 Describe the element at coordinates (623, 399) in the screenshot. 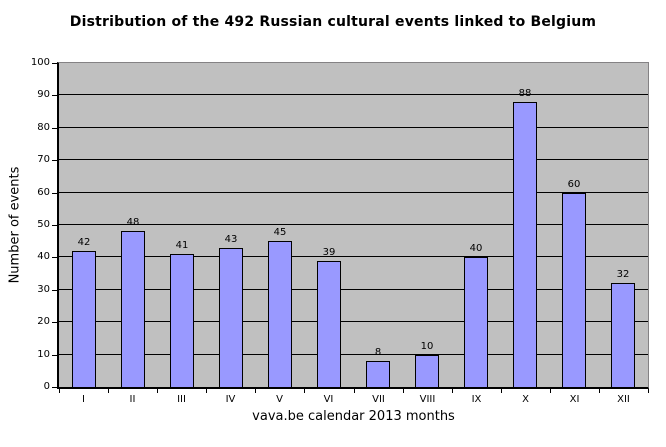

I see `x-tick-label: XII` at that location.